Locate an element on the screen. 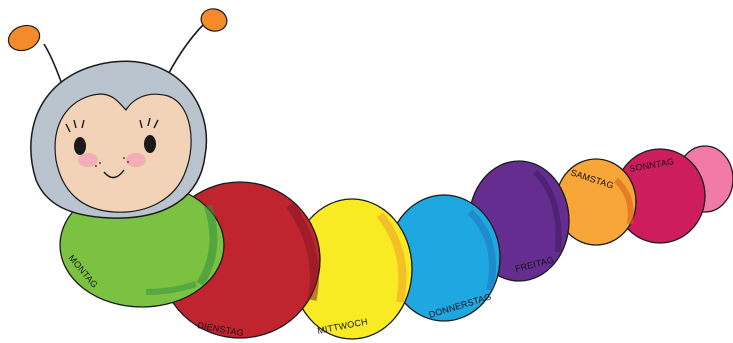 This screenshot has height=343, width=733. segment-mittwoch: MITTWOCH is located at coordinates (352, 269).